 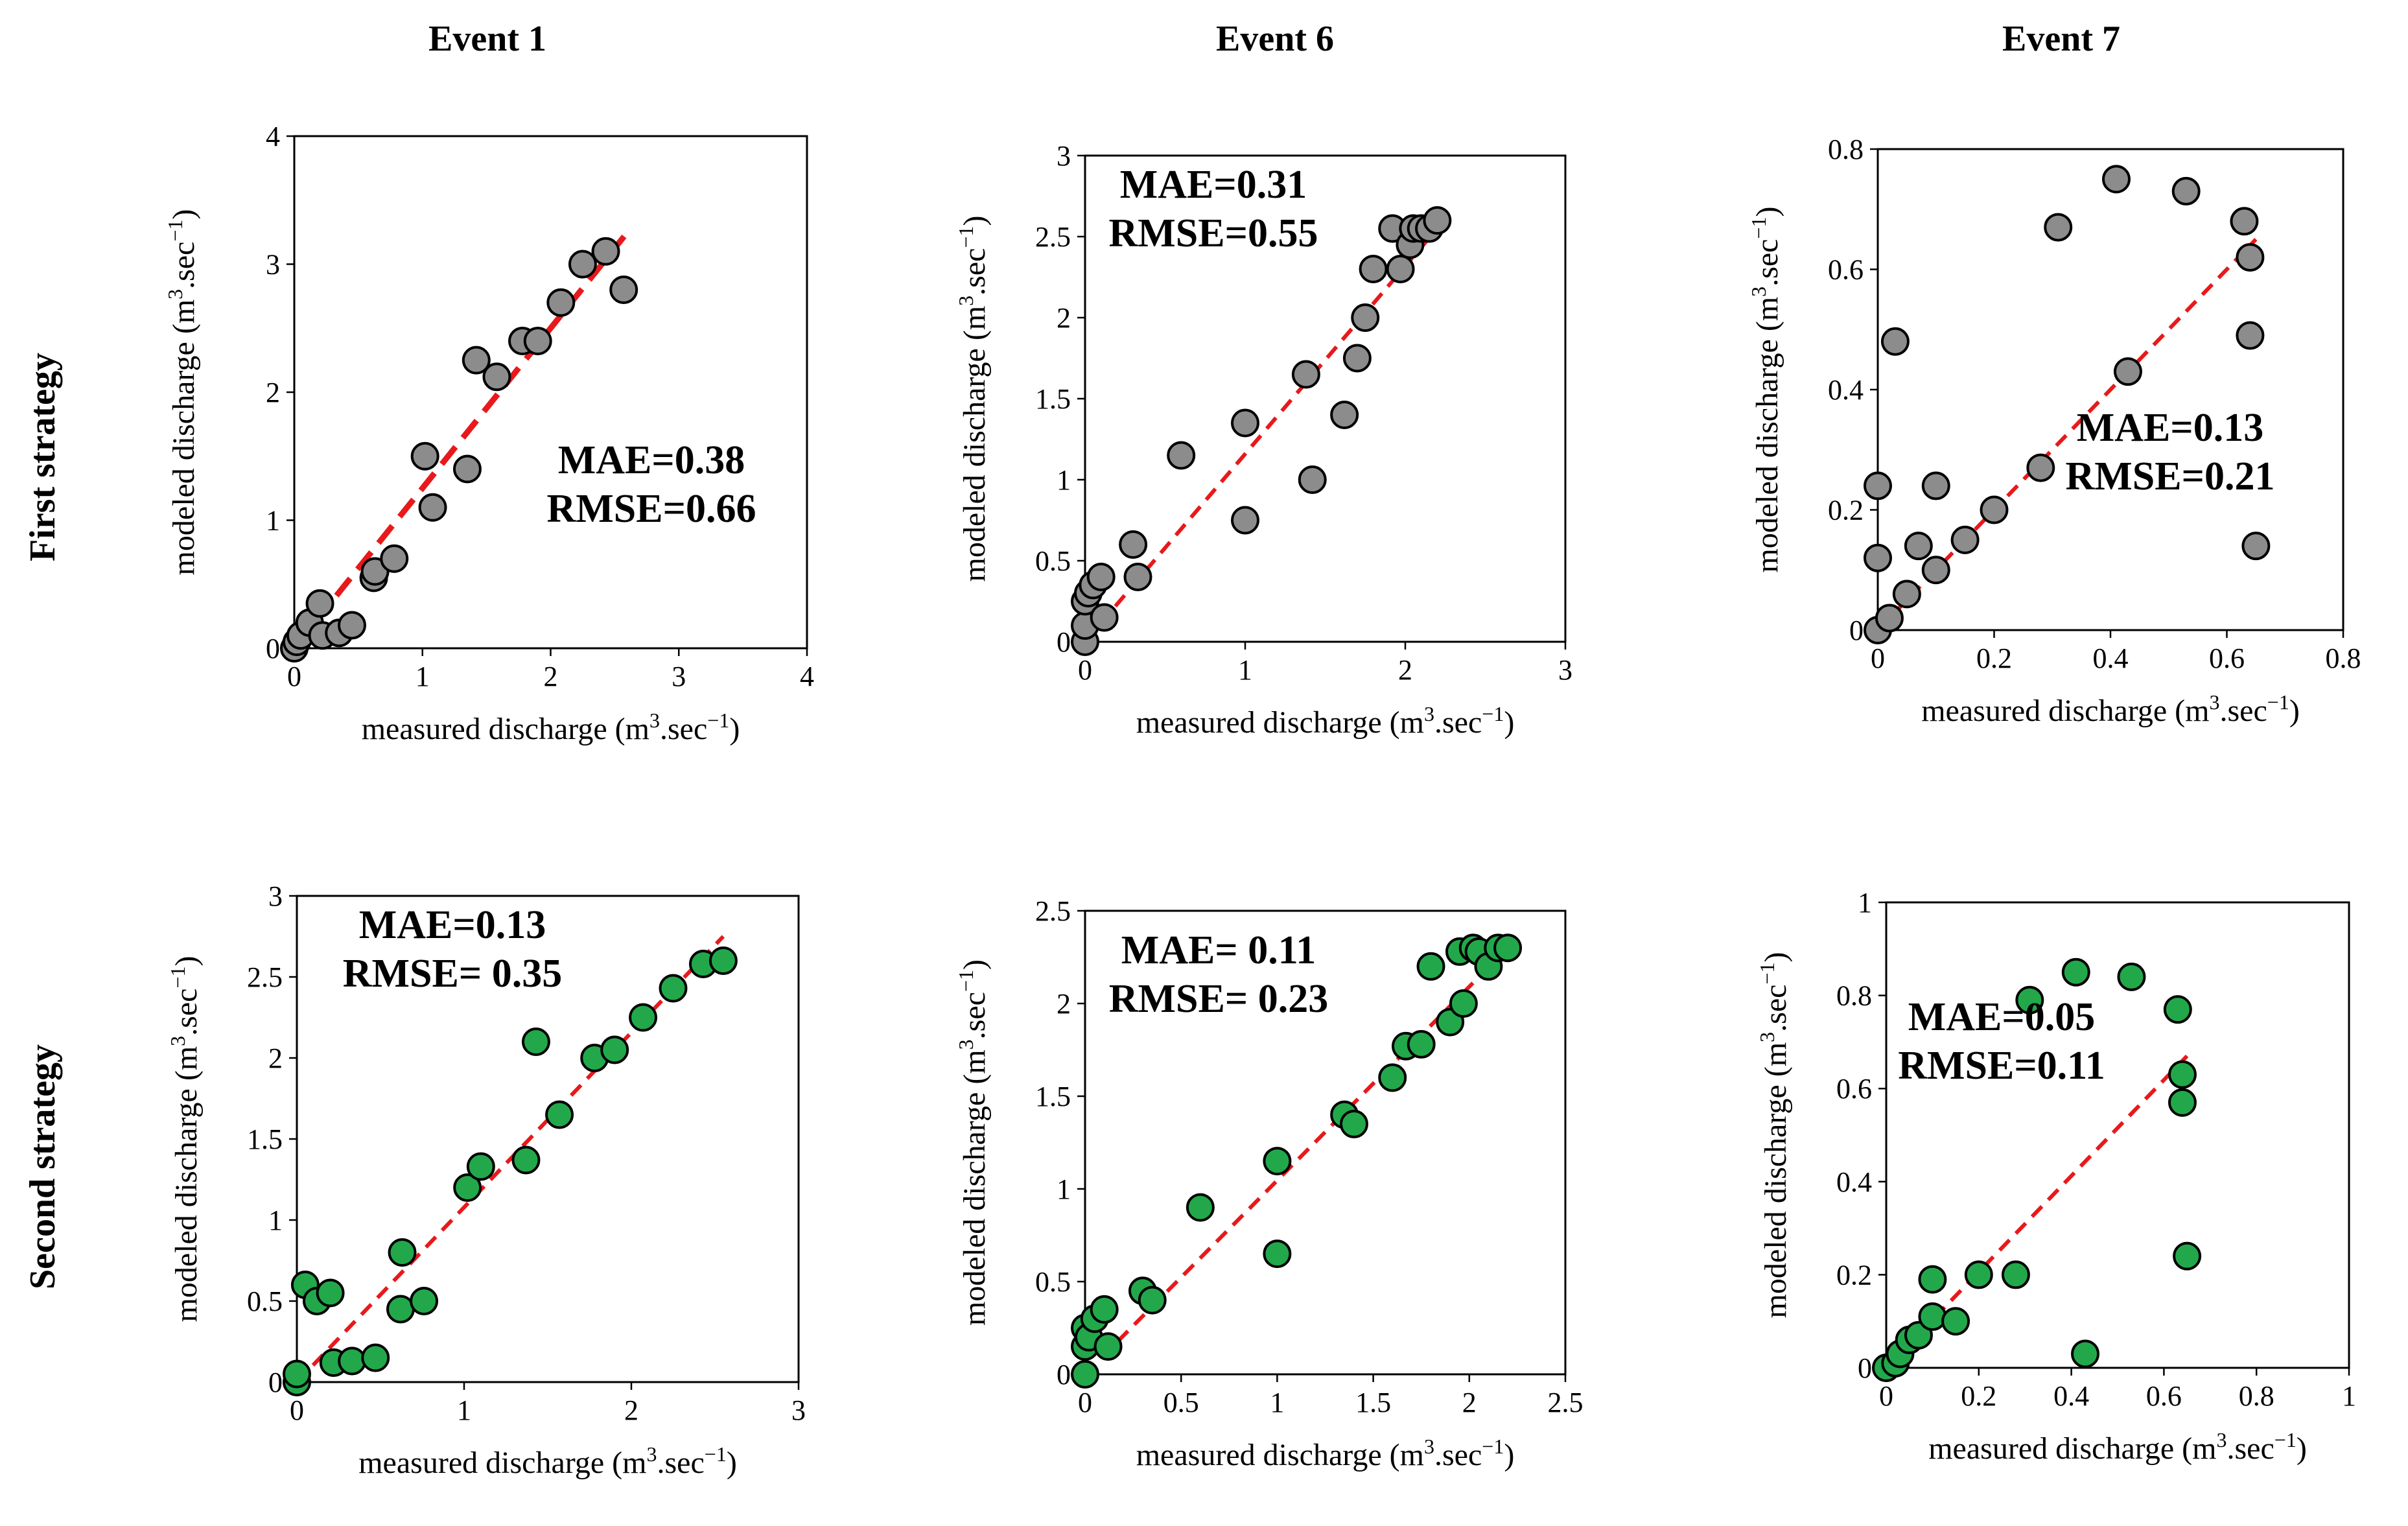 I want to click on x-tick-label: 0.8, so click(x=2343, y=658).